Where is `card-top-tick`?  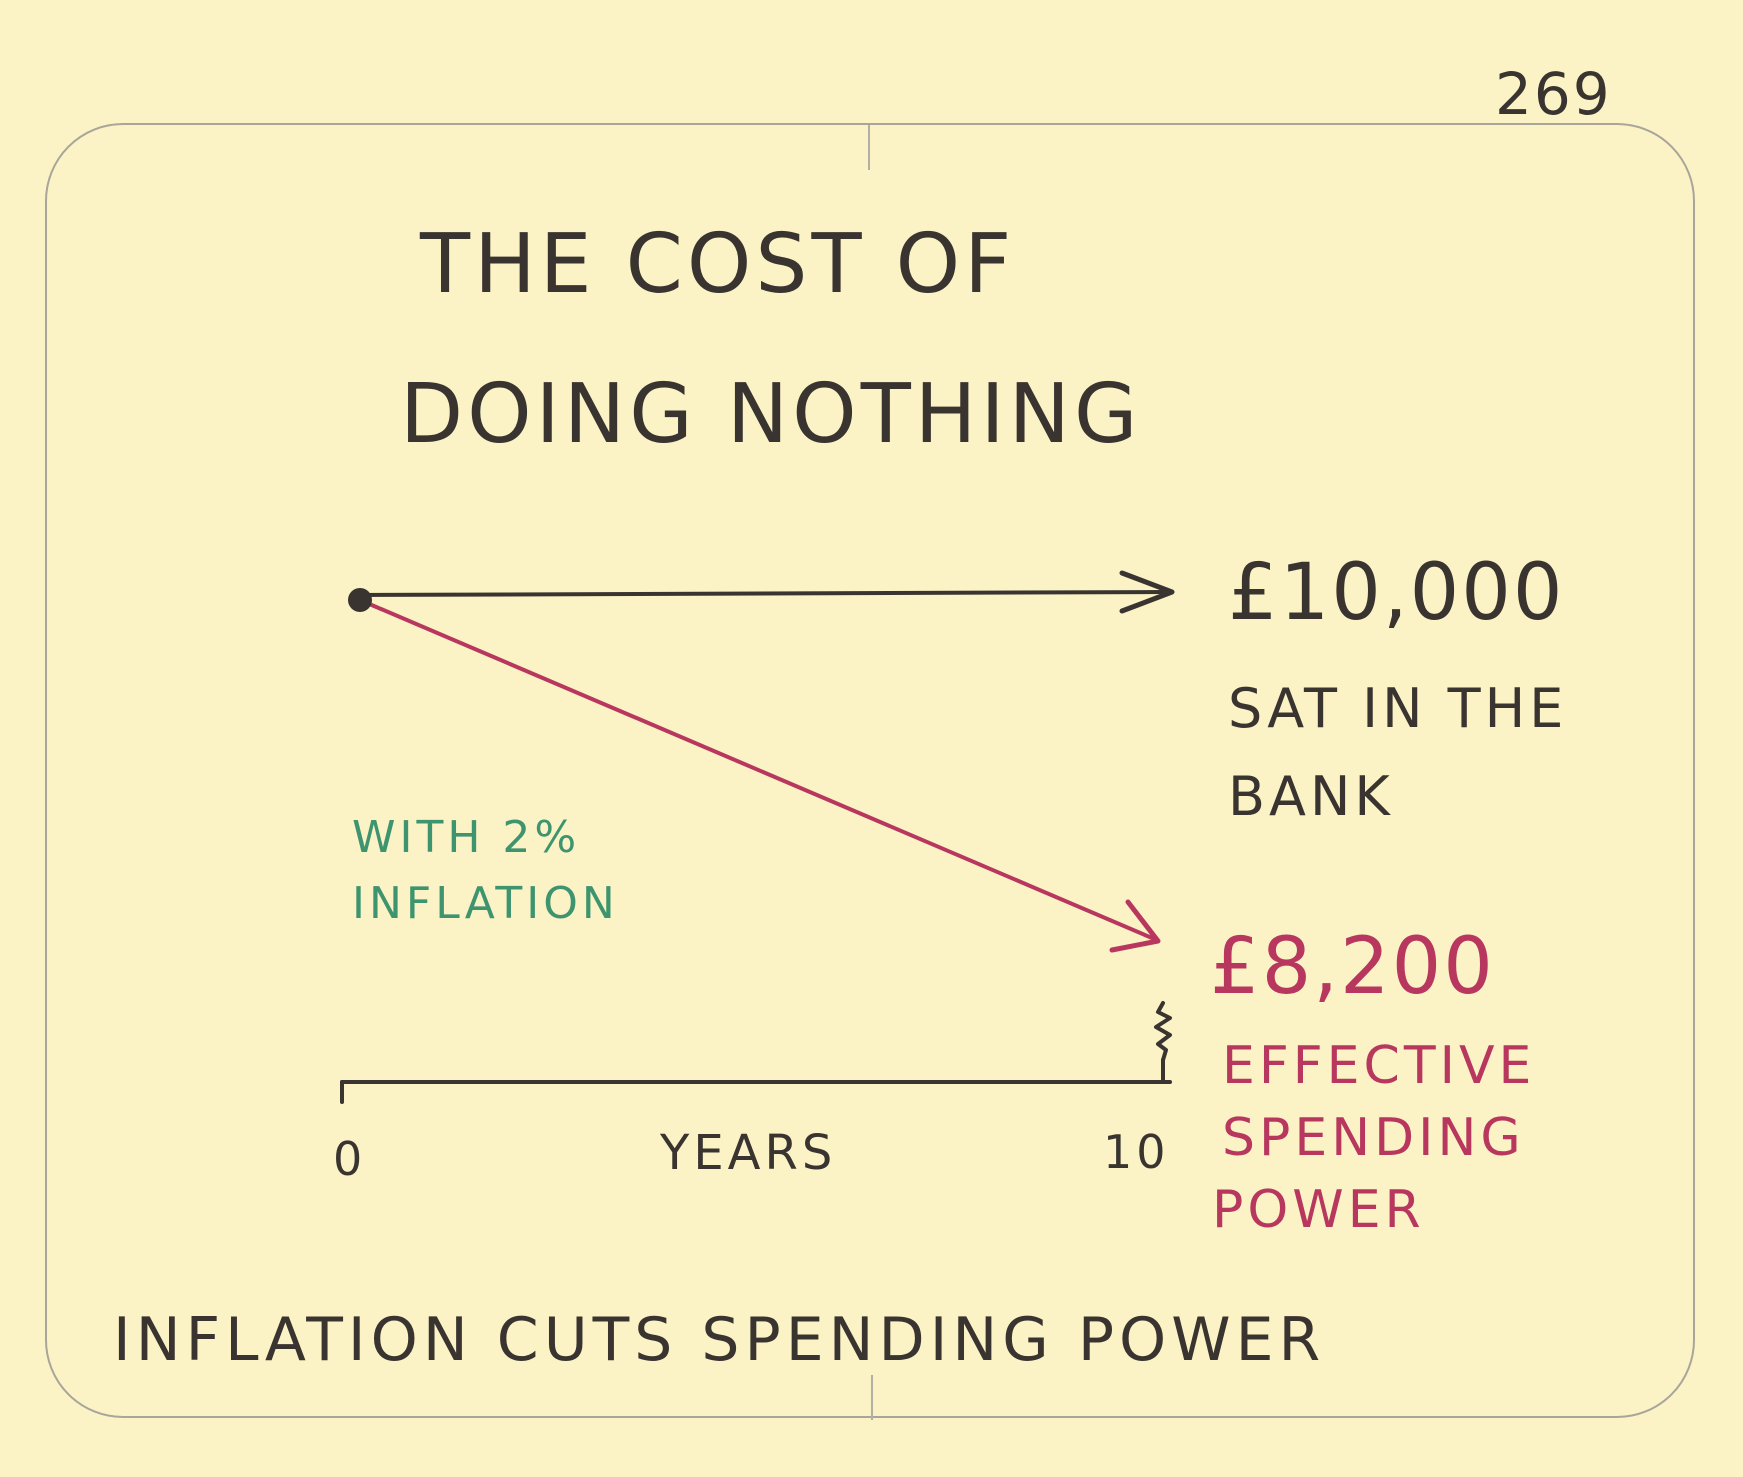 card-top-tick is located at coordinates (869, 147).